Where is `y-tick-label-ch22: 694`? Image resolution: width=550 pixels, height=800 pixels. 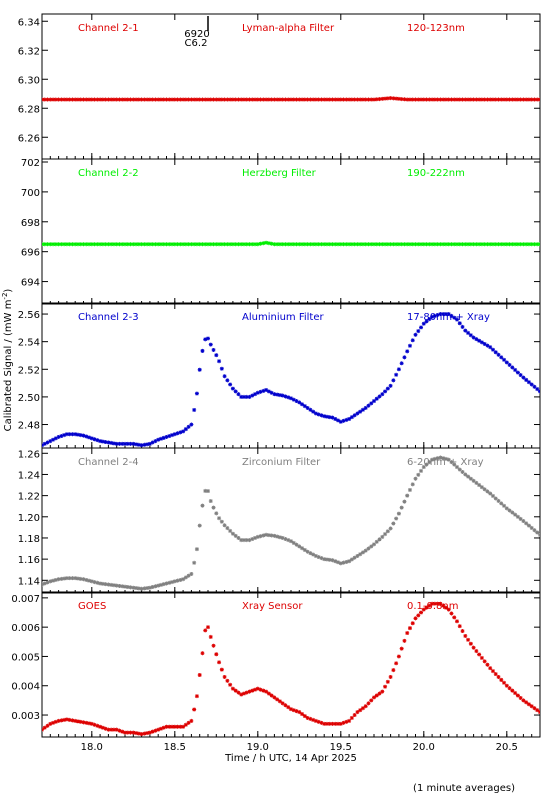
y-tick-label-ch22: 694 is located at coordinates (30, 283).